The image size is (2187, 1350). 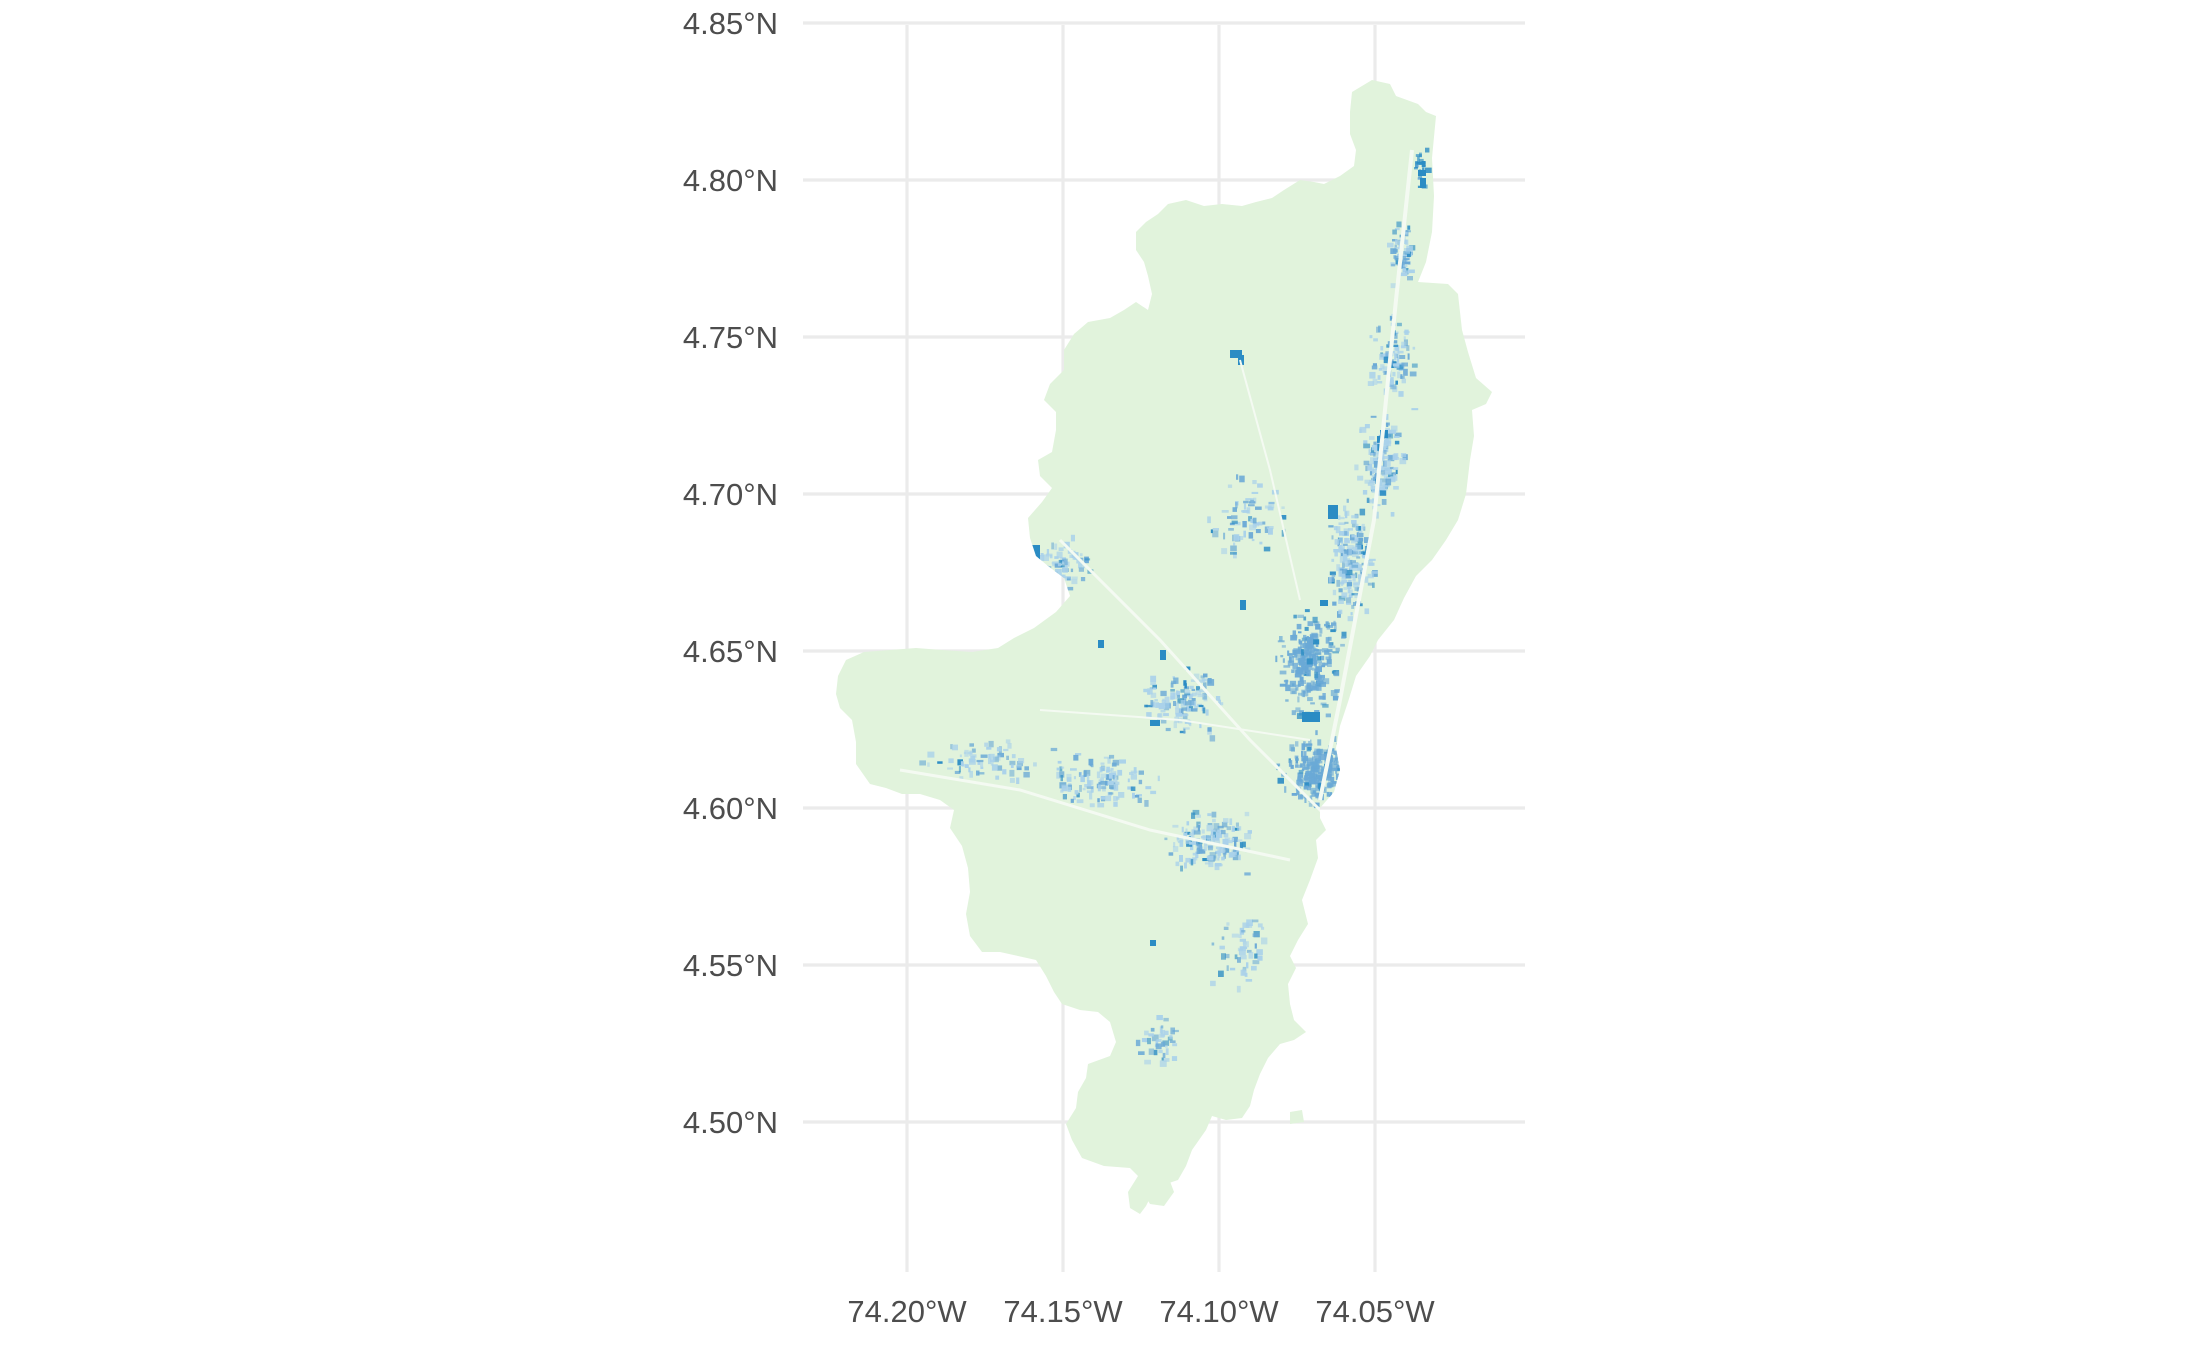 What do you see at coordinates (1095, 815) in the screenshot?
I see `road-line` at bounding box center [1095, 815].